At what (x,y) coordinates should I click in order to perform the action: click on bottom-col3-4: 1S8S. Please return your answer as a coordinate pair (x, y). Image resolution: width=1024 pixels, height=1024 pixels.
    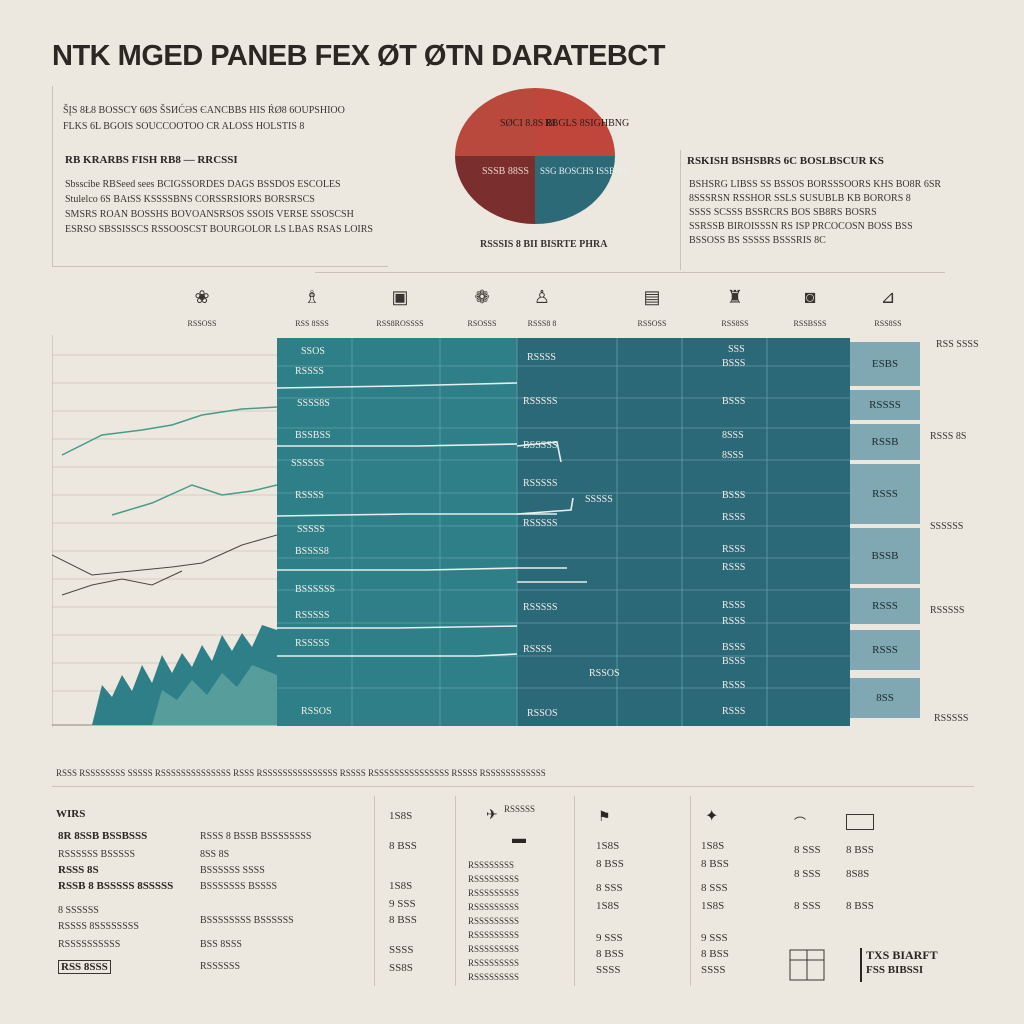
    Looking at the image, I should click on (713, 906).